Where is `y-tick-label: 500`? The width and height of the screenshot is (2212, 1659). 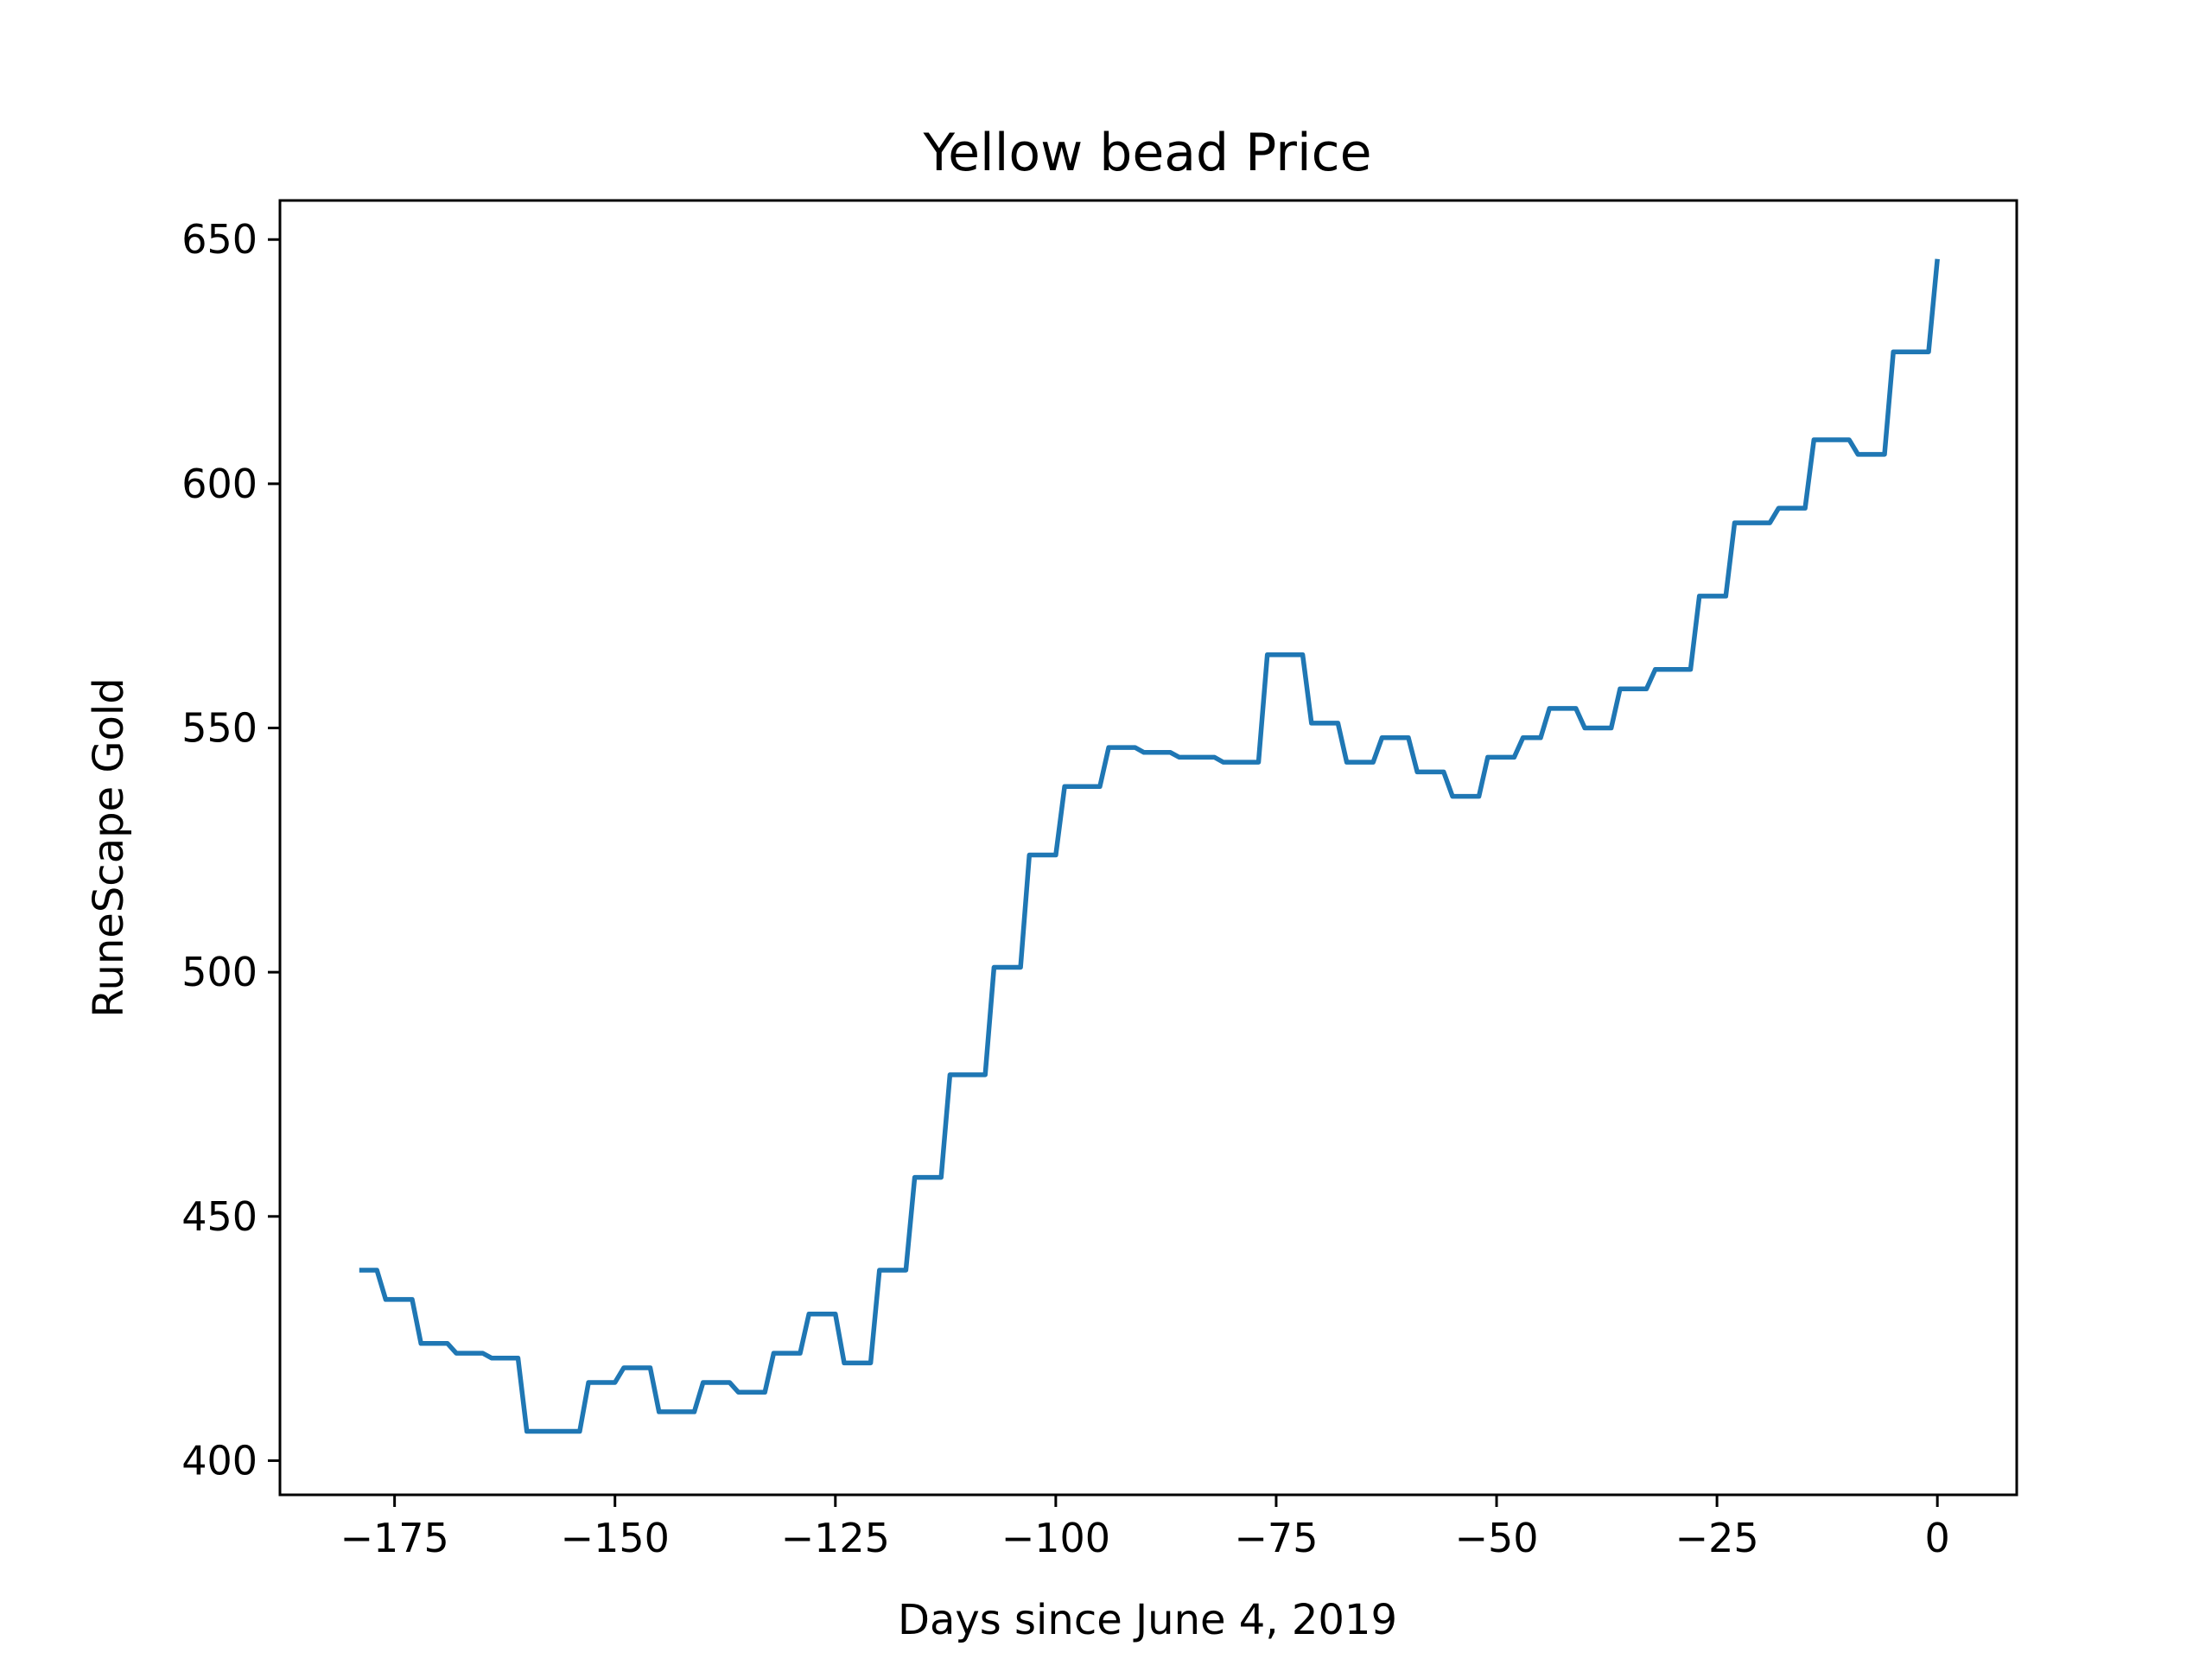
y-tick-label: 500 is located at coordinates (219, 972).